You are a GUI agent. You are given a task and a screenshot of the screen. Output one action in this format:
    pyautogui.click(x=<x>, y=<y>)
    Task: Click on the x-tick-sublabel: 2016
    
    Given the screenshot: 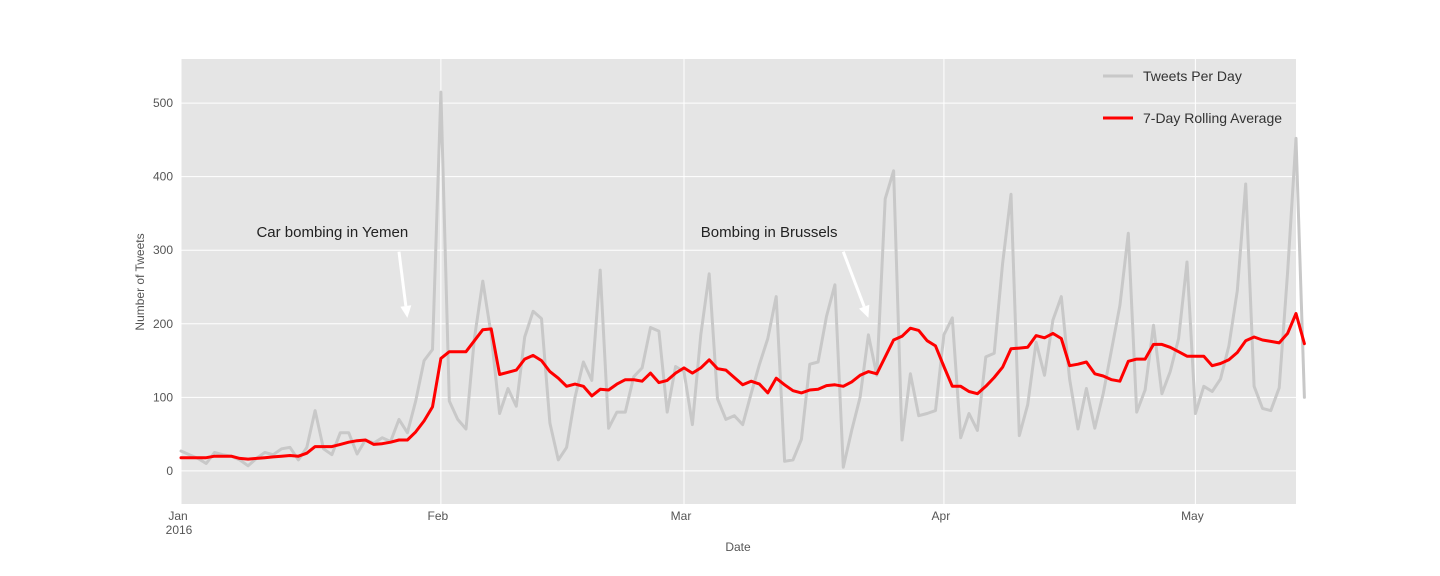 What is the action you would take?
    pyautogui.click(x=179, y=530)
    